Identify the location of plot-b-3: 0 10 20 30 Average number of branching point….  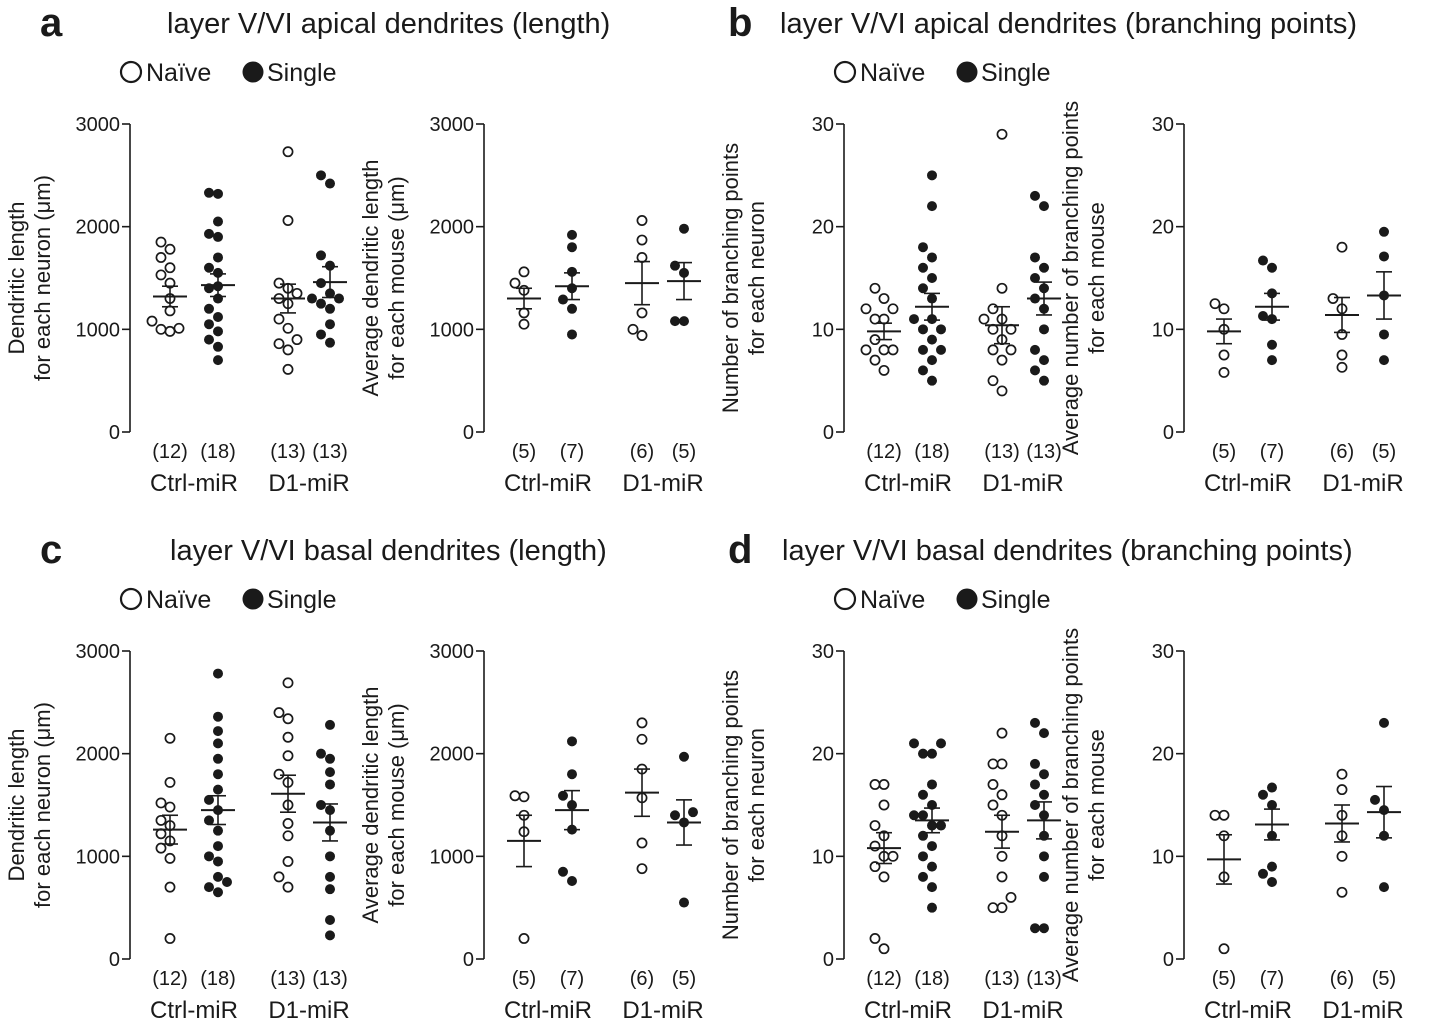
(1231, 299).